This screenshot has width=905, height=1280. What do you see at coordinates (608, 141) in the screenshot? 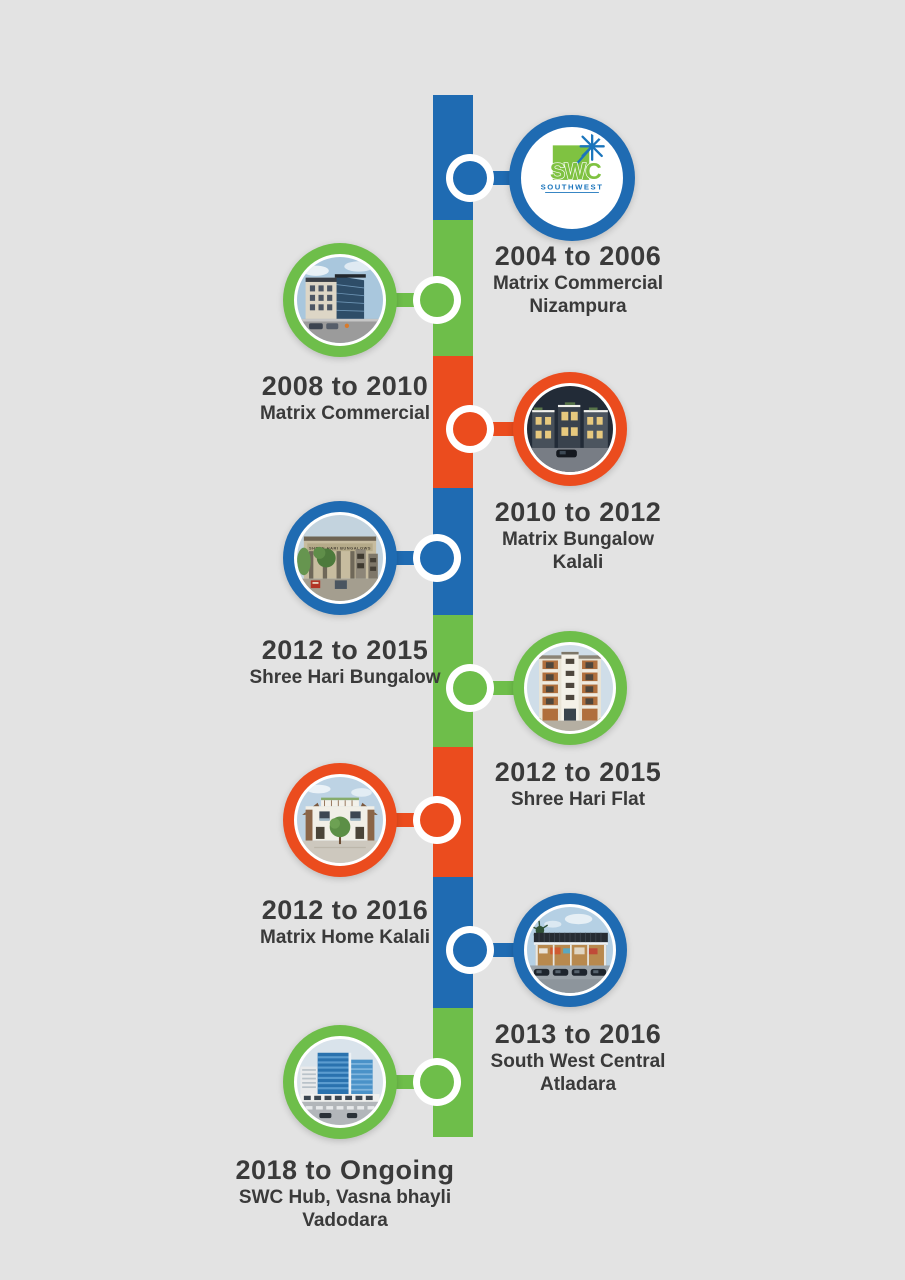
I see `logo-tm: TM` at bounding box center [608, 141].